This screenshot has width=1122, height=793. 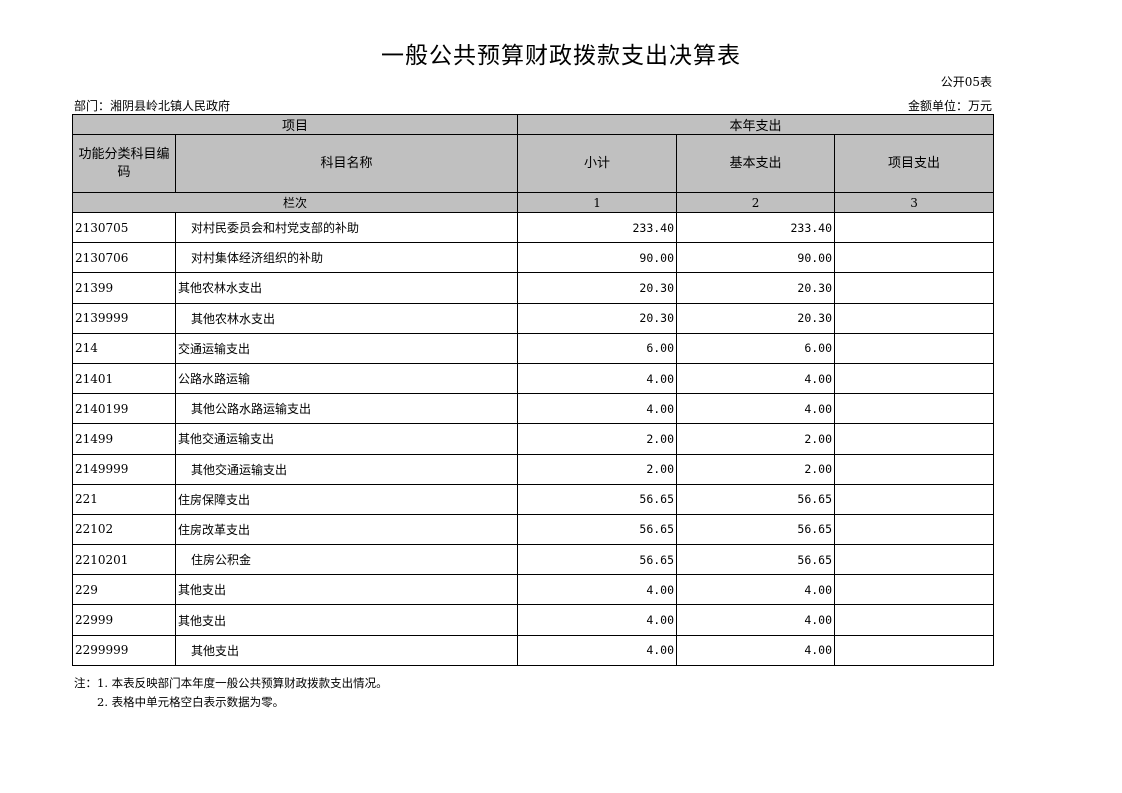 I want to click on table-row: 21499 其他交通运输支出 2.00 2.00, so click(x=533, y=439).